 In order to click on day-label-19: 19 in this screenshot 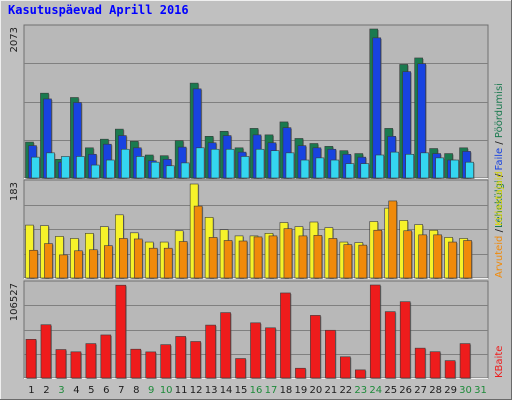, I will do `click(301, 390)`.